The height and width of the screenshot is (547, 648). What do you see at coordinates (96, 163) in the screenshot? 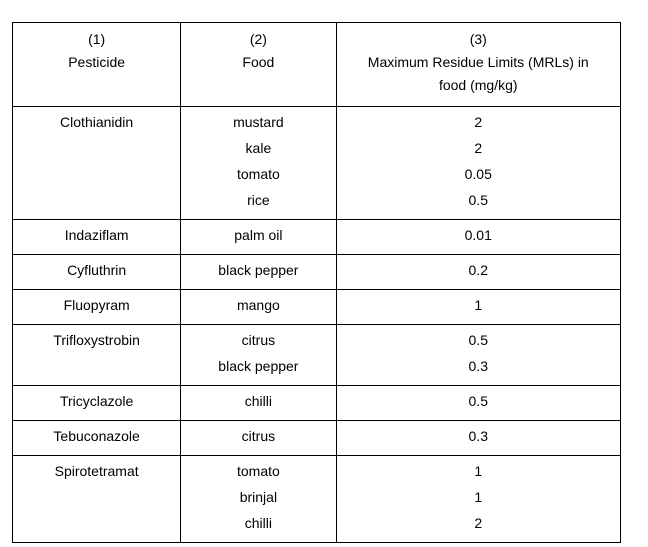
I see `pesticide-cell: Clothianidin` at bounding box center [96, 163].